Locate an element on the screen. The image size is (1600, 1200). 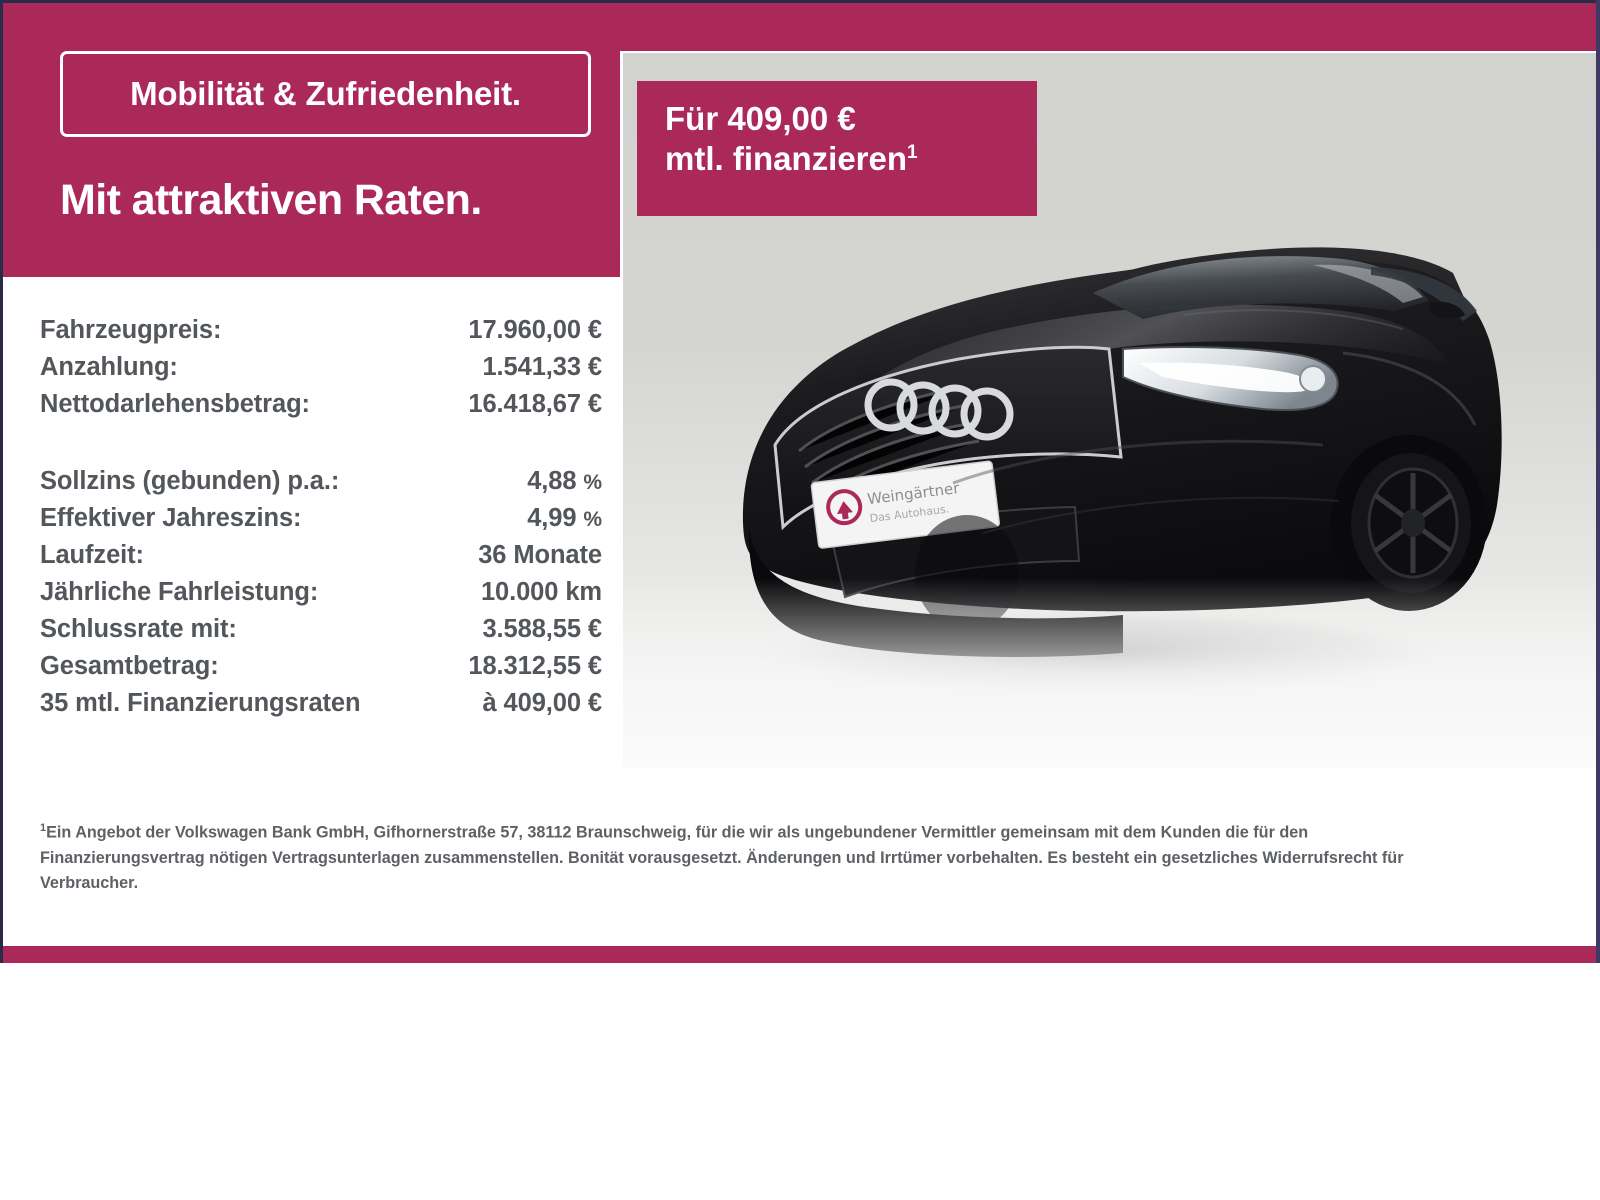
header-left-panel is located at coordinates (311, 140).